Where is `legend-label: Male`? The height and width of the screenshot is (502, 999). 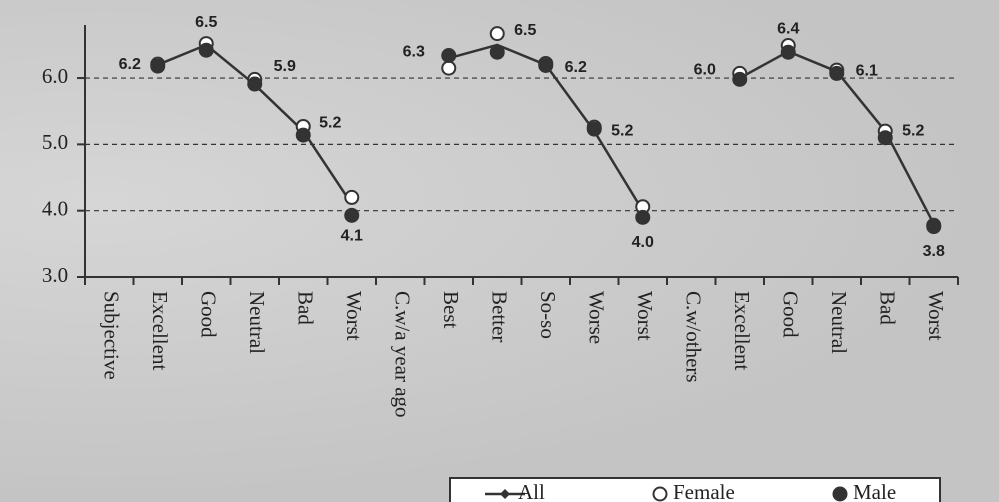
legend-label: Male is located at coordinates (874, 491).